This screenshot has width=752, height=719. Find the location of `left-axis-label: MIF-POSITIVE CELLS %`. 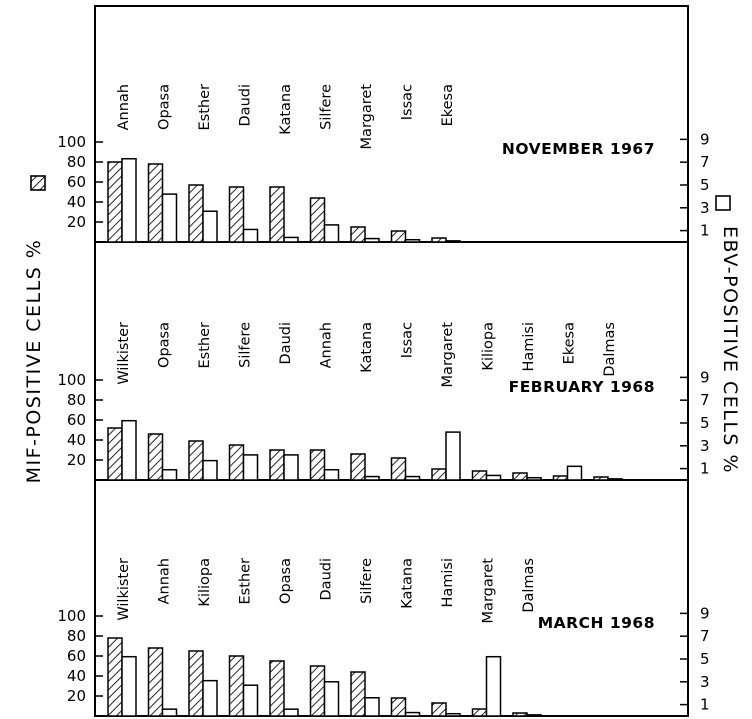

left-axis-label: MIF-POSITIVE CELLS % is located at coordinates (34, 361).